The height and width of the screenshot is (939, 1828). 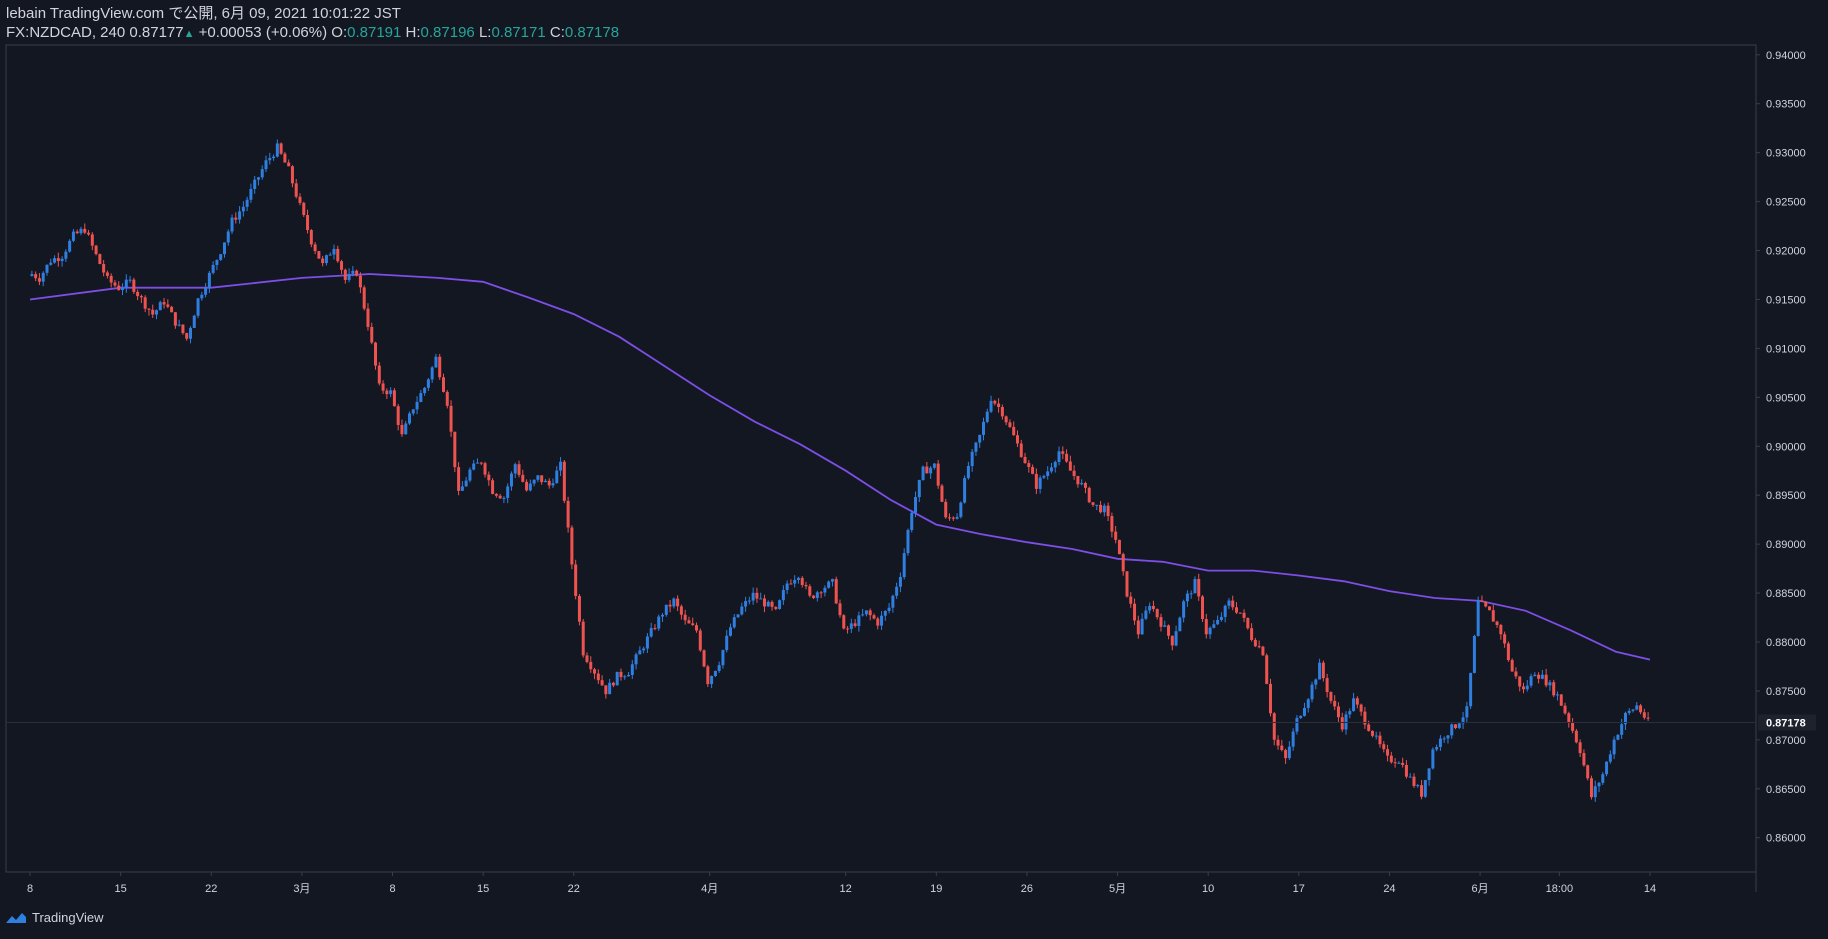 What do you see at coordinates (841, 883) in the screenshot?
I see `time-axis: 8 15 22 3月 8 15 22 4月 12 19 26 5月 10 17 24 6月 18:00 14` at bounding box center [841, 883].